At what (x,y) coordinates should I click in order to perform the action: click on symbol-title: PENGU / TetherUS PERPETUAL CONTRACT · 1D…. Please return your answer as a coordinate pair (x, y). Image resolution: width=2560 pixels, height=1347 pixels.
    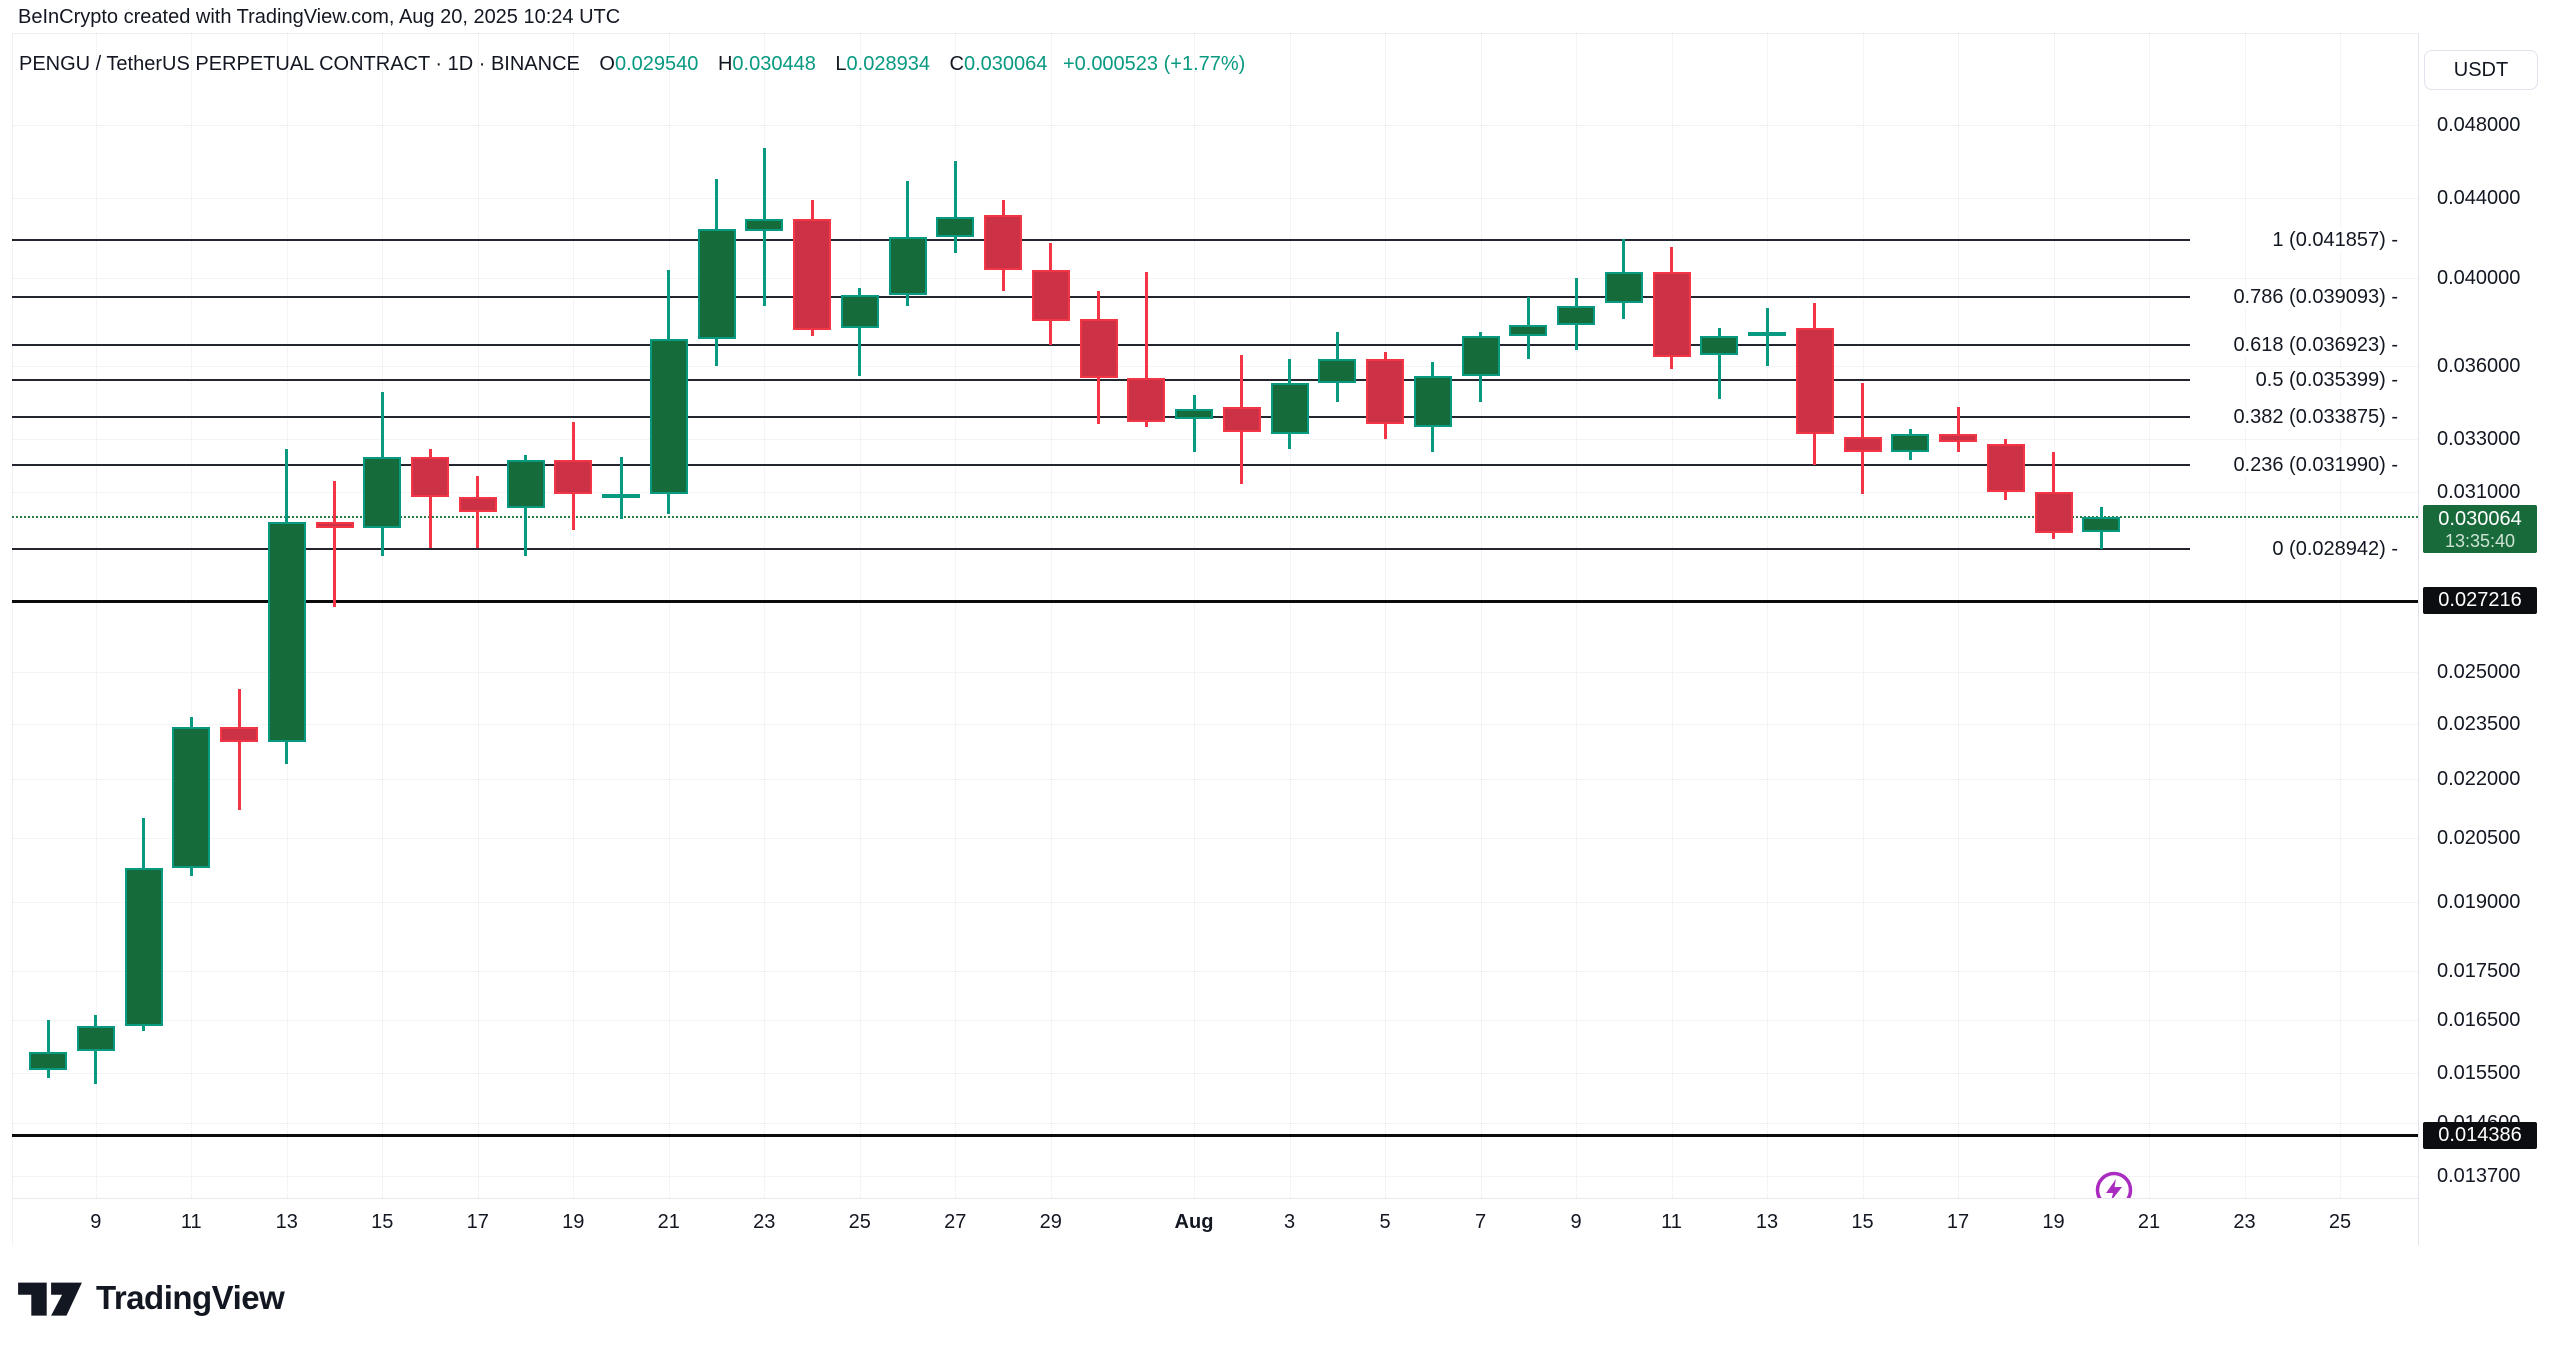
    Looking at the image, I should click on (299, 64).